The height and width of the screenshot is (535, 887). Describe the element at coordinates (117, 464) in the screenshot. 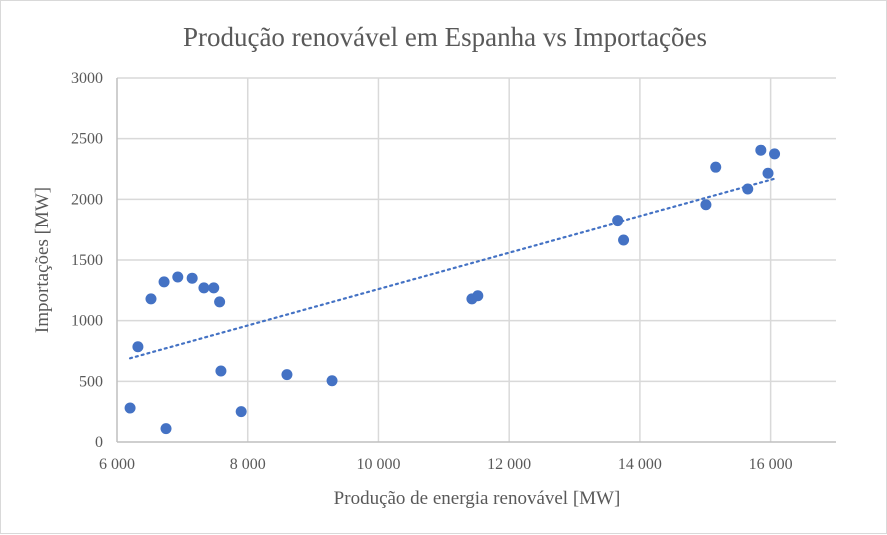

I see `x-tick-label: 6 000` at that location.